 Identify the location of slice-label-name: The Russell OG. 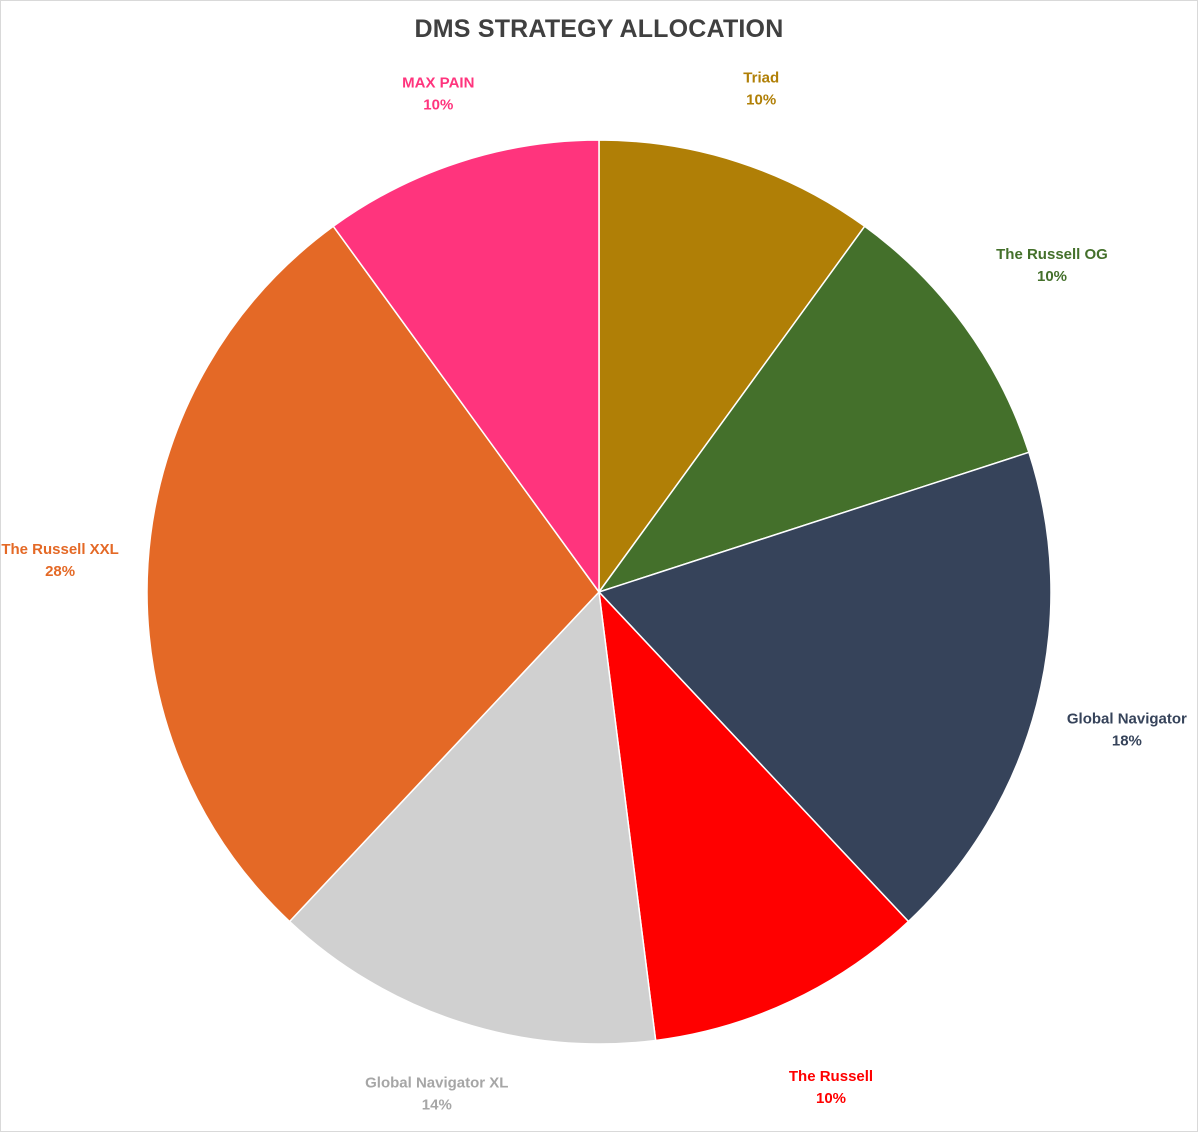
(1052, 254).